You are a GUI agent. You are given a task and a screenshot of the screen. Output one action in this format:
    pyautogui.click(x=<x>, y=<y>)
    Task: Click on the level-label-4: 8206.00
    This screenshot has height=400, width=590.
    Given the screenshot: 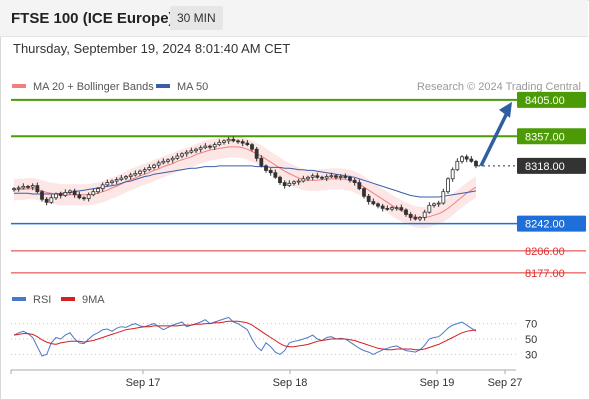 What is the action you would take?
    pyautogui.click(x=545, y=252)
    